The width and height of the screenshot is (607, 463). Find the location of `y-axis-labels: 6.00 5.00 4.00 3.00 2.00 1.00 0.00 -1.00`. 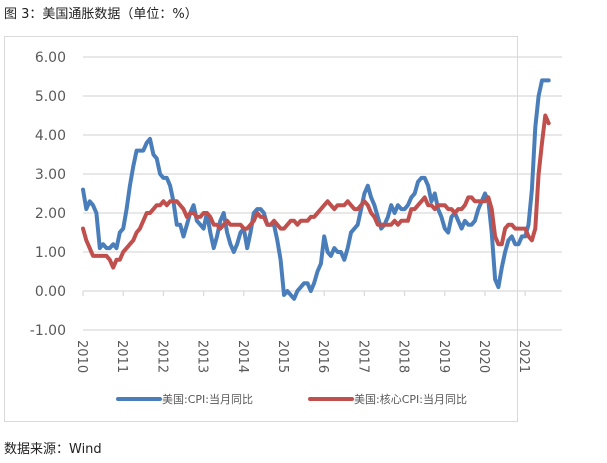

y-axis-labels: 6.00 5.00 4.00 3.00 2.00 1.00 0.00 -1.00 is located at coordinates (48, 194).